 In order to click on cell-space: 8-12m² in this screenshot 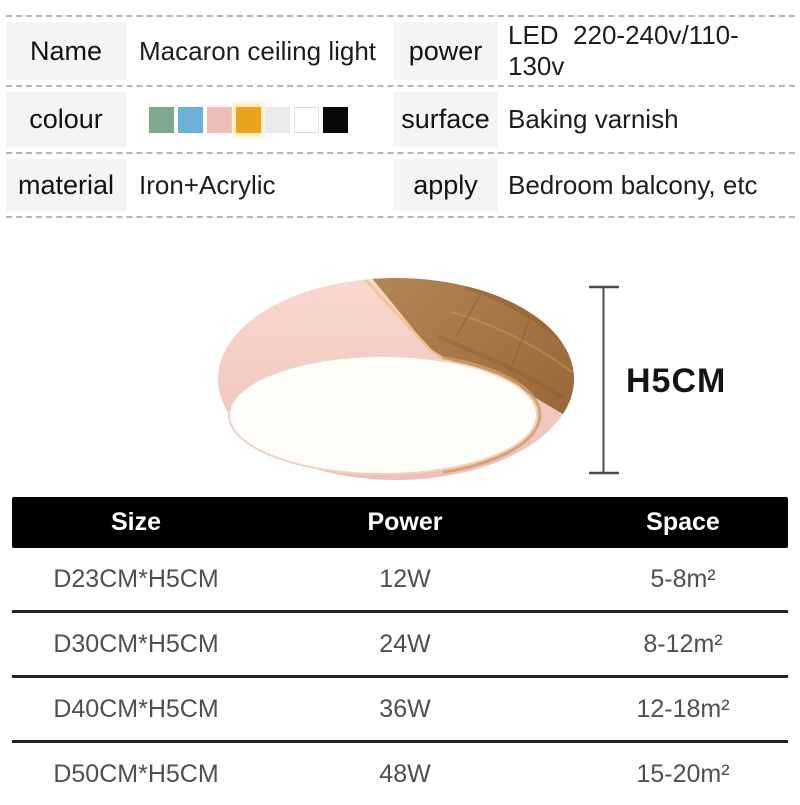, I will do `click(683, 643)`.